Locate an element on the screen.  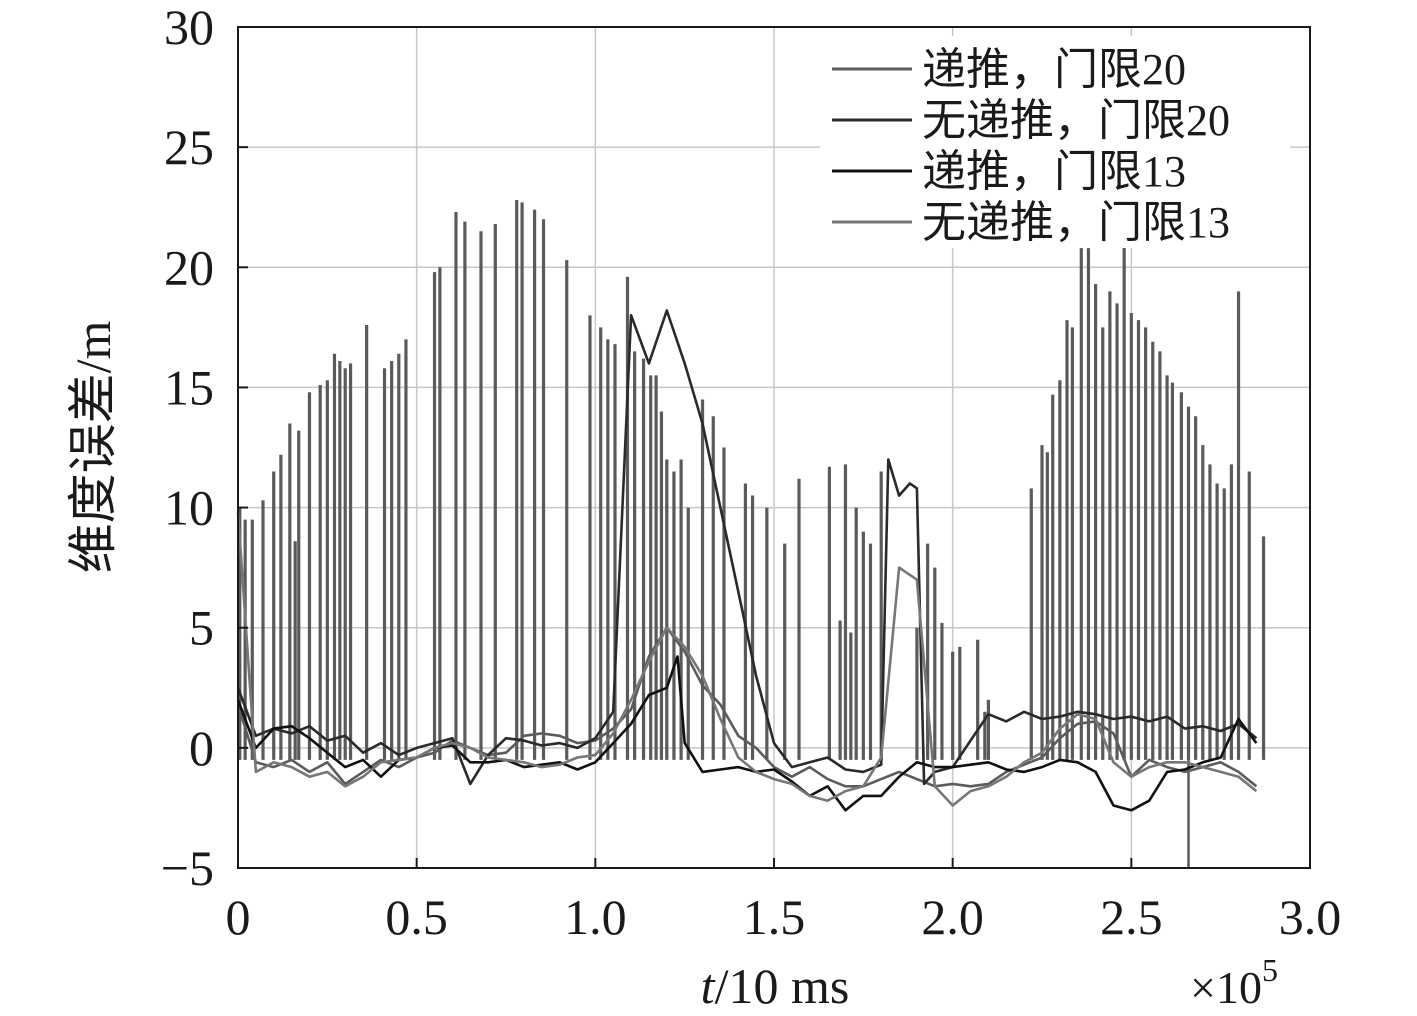
x-axis-multiplier: ×10⁵ is located at coordinates (1234, 981).